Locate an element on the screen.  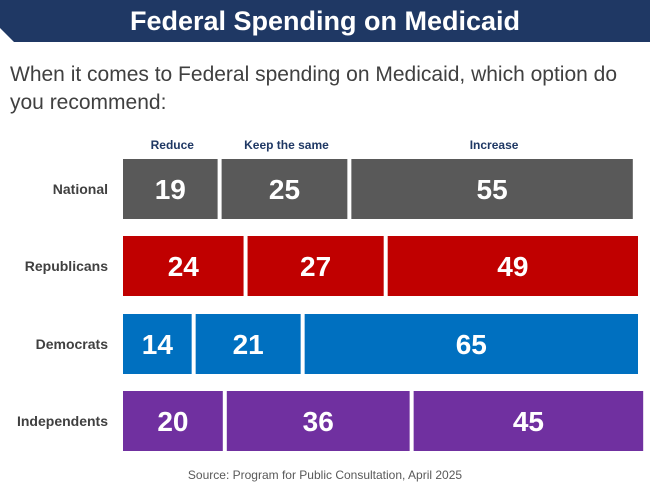
legend-label-keep-the-same: Keep the same is located at coordinates (286, 145).